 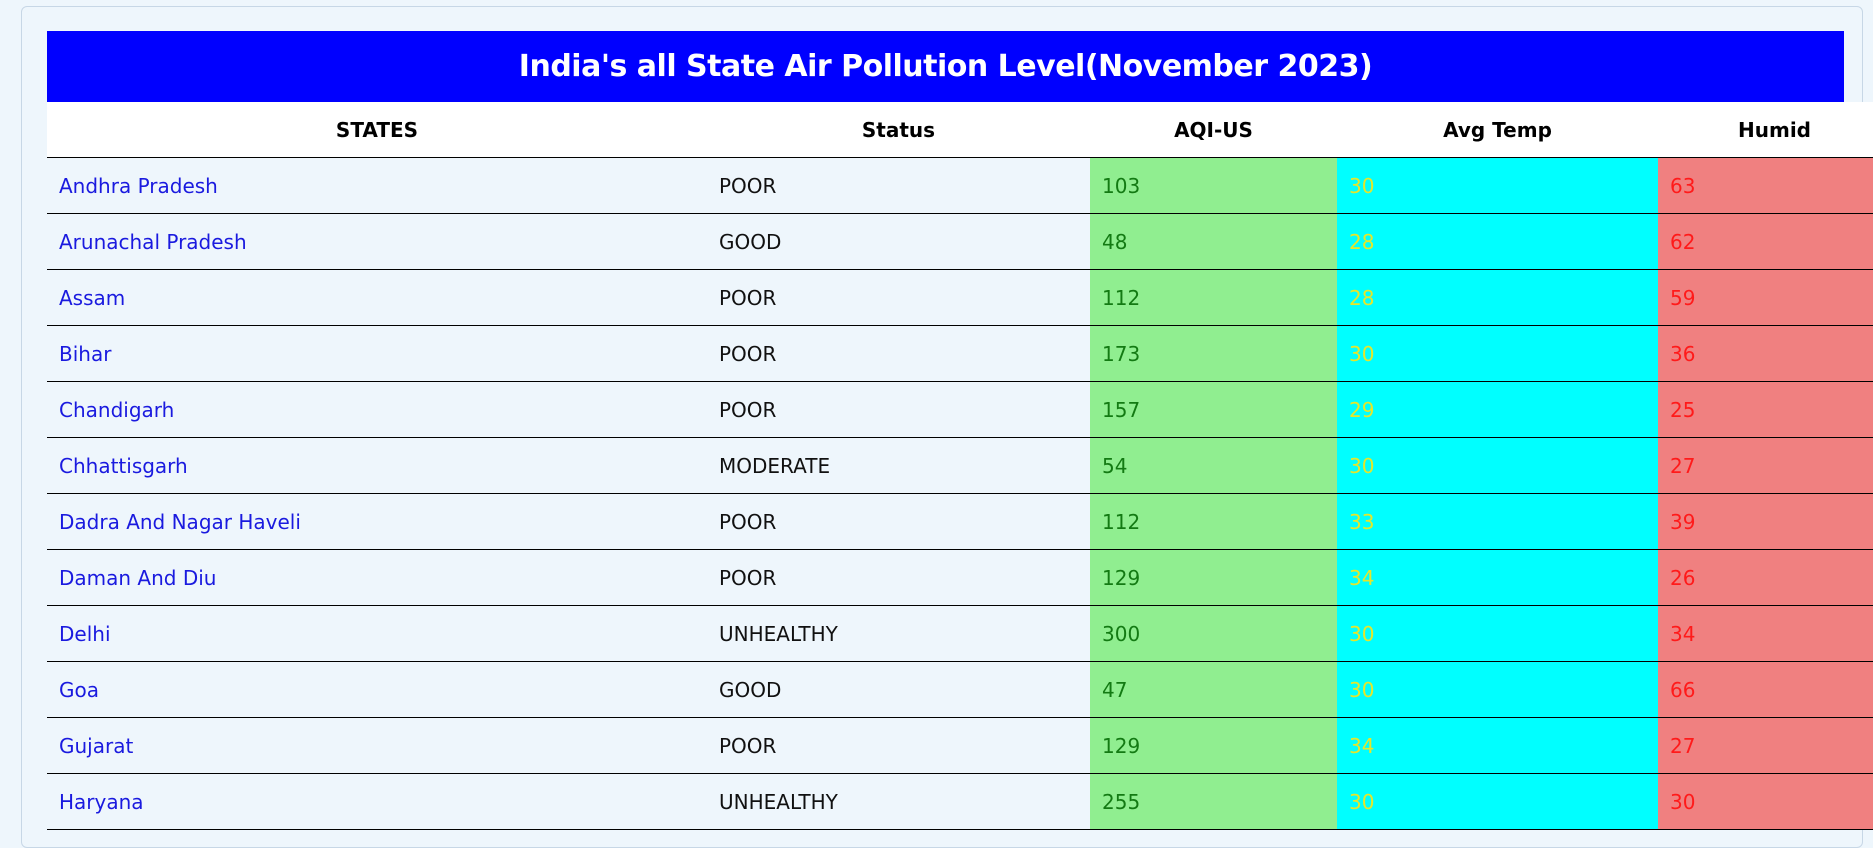 I want to click on table-row: Arunachal Pradesh GOOD 48 28 62, so click(x=960, y=241).